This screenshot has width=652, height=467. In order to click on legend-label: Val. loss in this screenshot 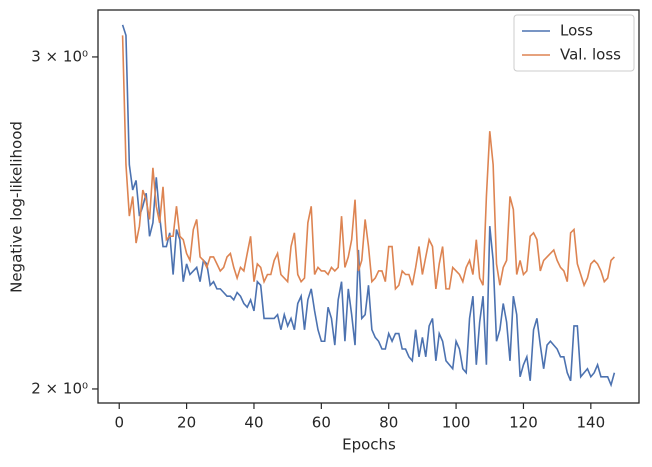, I will do `click(590, 55)`.